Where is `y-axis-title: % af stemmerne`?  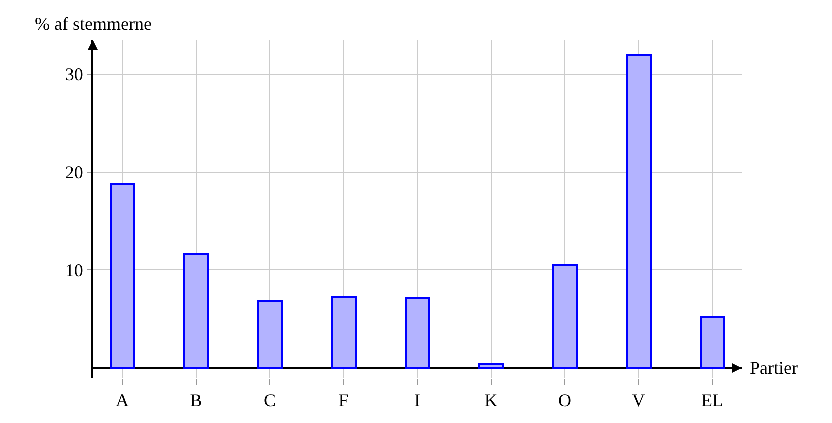
y-axis-title: % af stemmerne is located at coordinates (93, 24).